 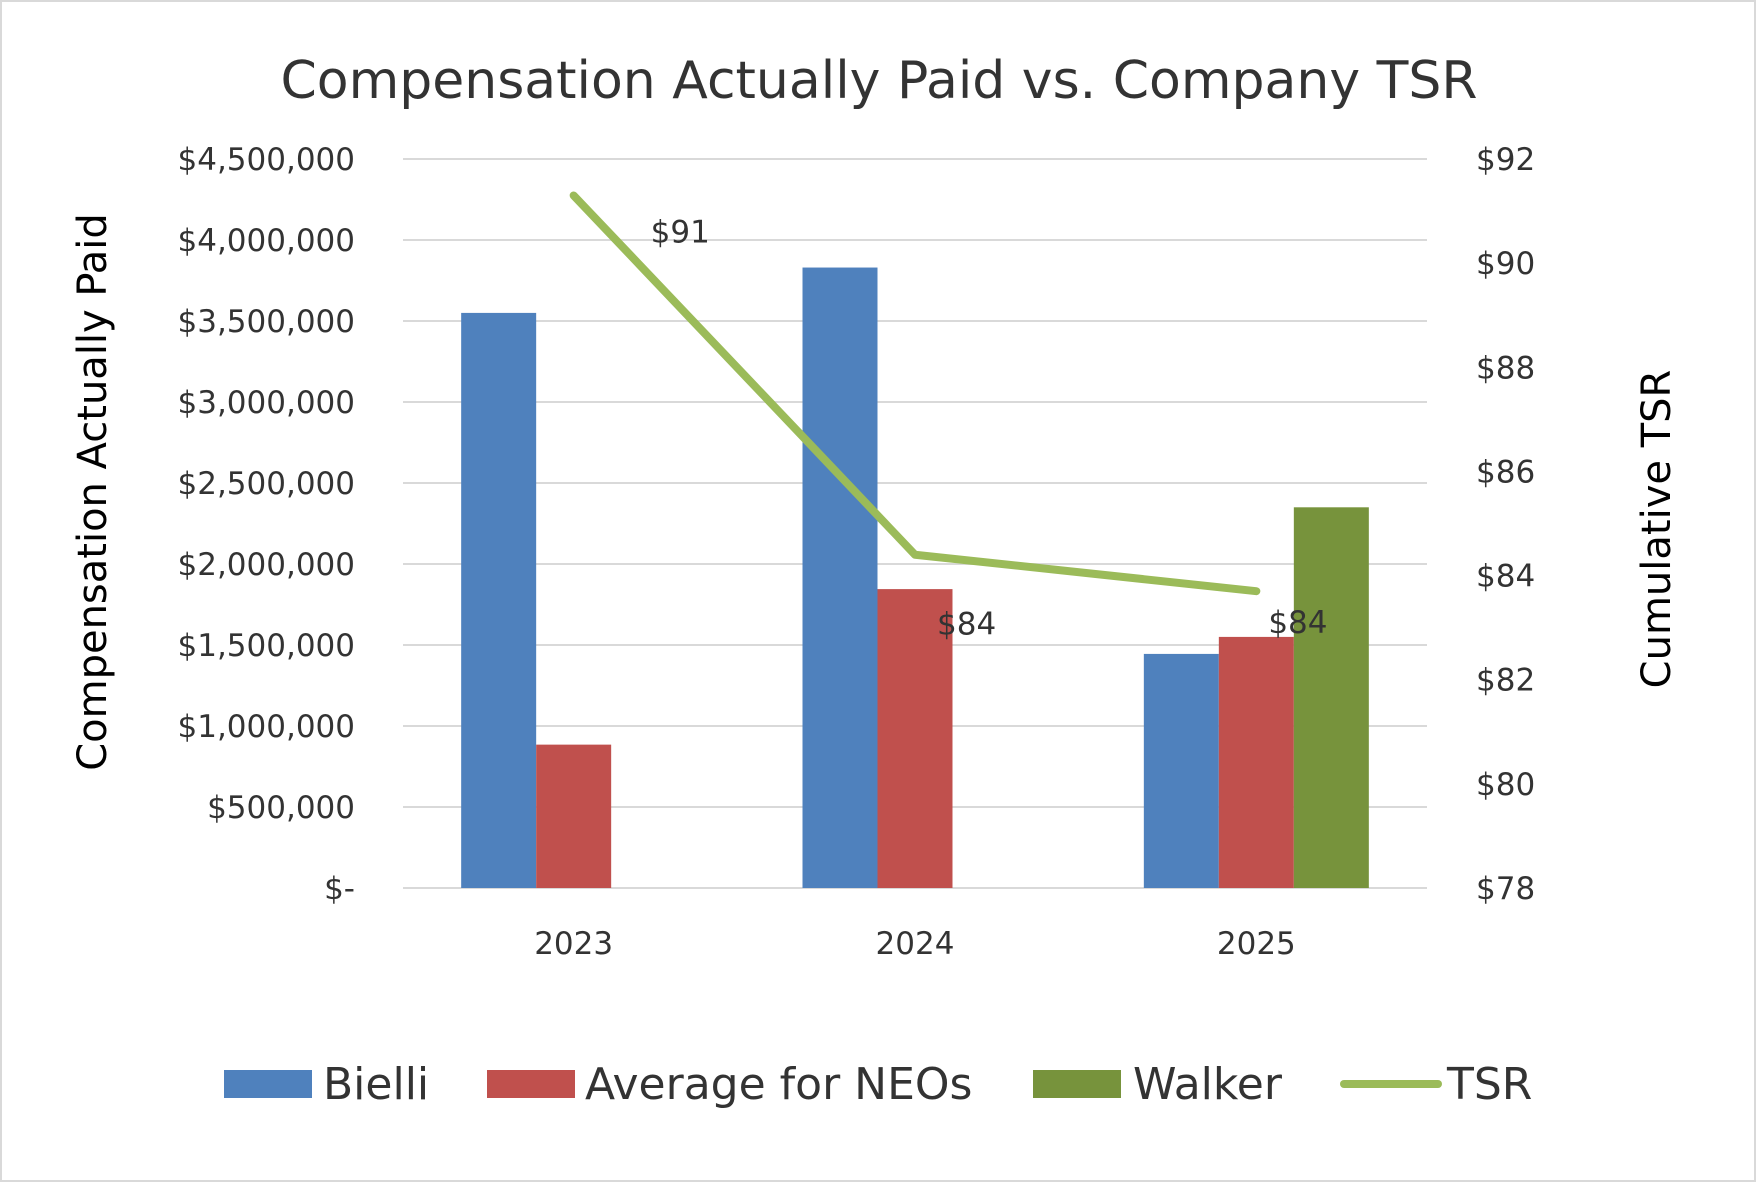 I want to click on y-tick-label: $1,500,000, so click(x=267, y=646).